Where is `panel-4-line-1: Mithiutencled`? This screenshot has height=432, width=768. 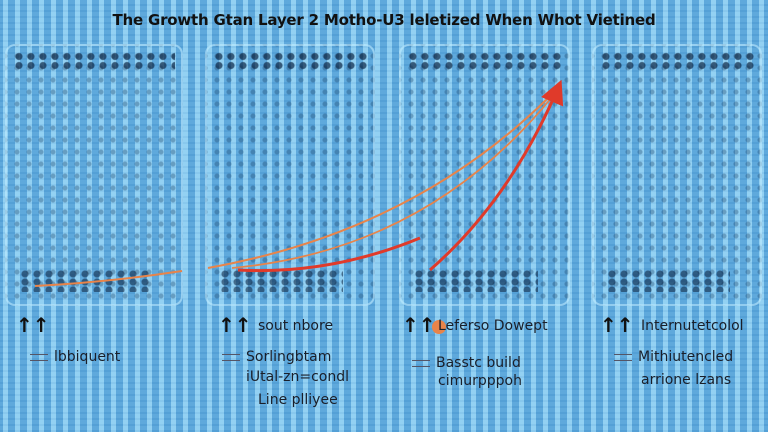
panel-4-line-1: Mithiutencled is located at coordinates (673, 357).